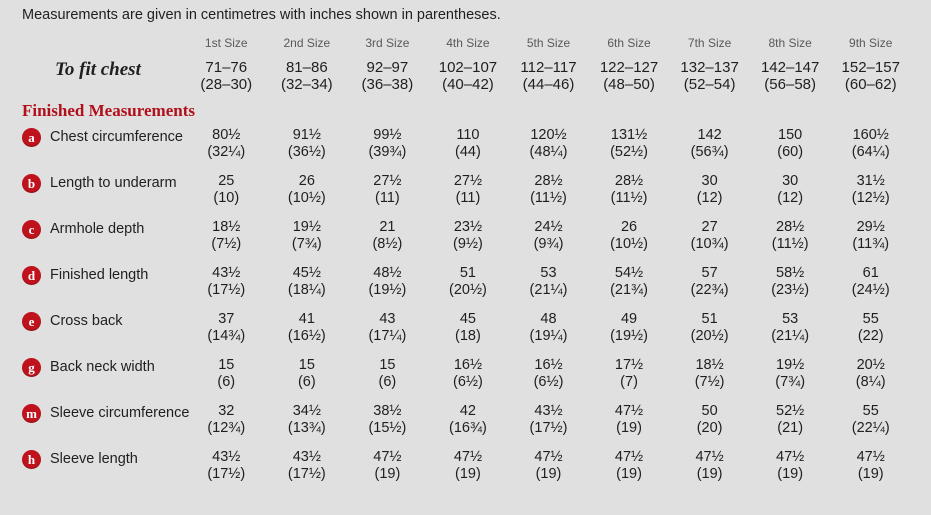 The width and height of the screenshot is (931, 515). I want to click on in-value: (16½), so click(306, 336).